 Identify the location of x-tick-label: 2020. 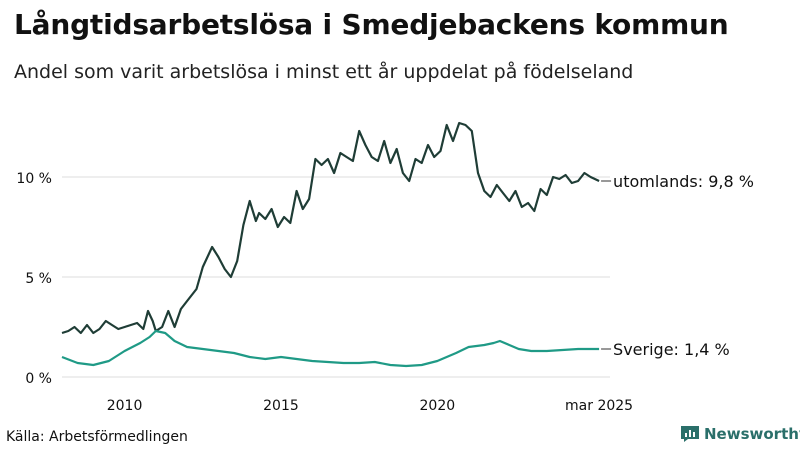
(438, 406).